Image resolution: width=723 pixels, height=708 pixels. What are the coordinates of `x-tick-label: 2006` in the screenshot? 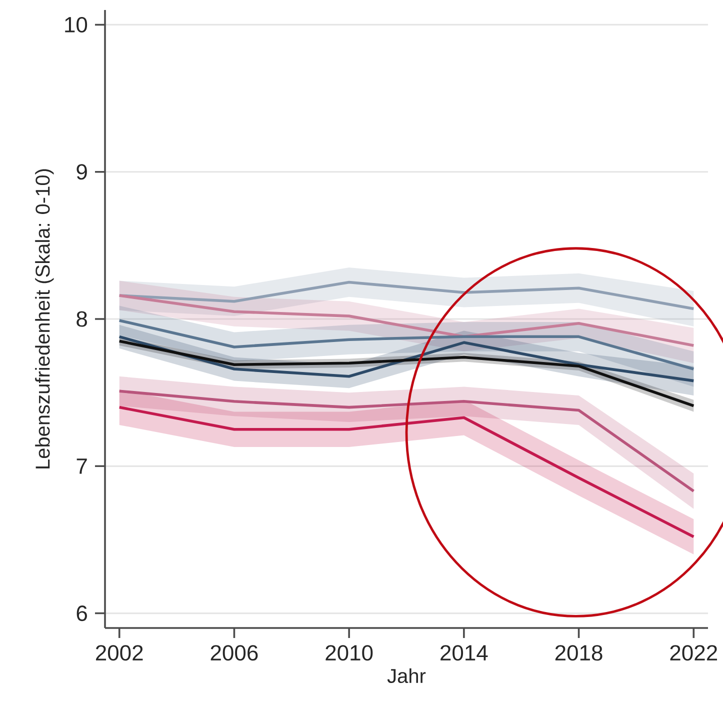 It's located at (234, 653).